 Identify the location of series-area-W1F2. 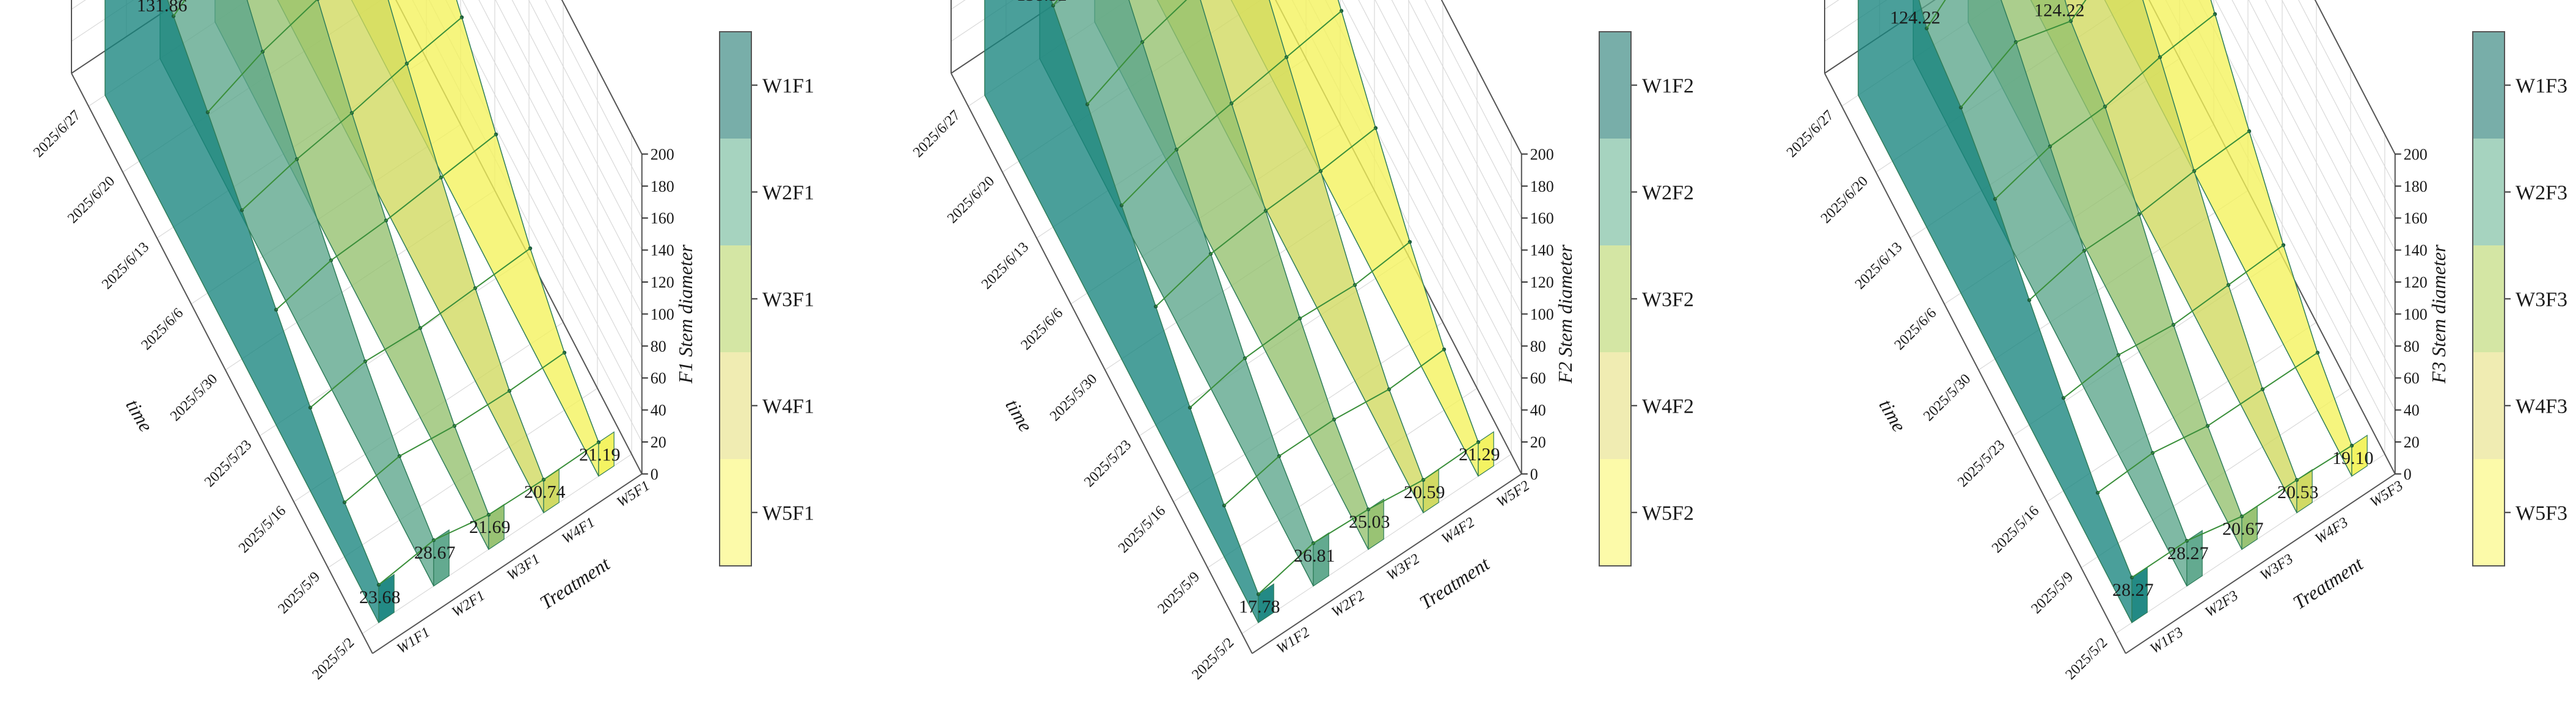
(1121, 311).